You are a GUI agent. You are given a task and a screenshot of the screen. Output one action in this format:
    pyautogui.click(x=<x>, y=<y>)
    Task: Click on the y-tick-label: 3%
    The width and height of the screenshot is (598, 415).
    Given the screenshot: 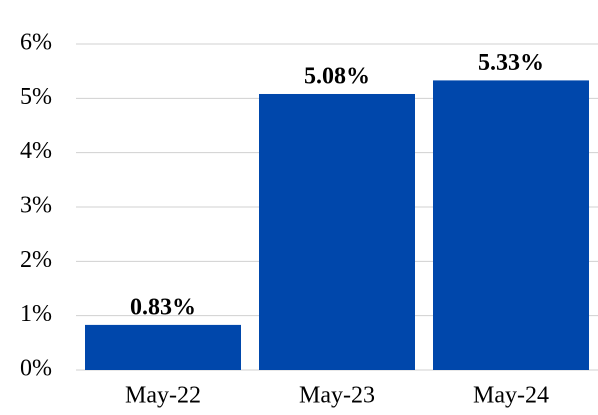 What is the action you would take?
    pyautogui.click(x=36, y=206)
    